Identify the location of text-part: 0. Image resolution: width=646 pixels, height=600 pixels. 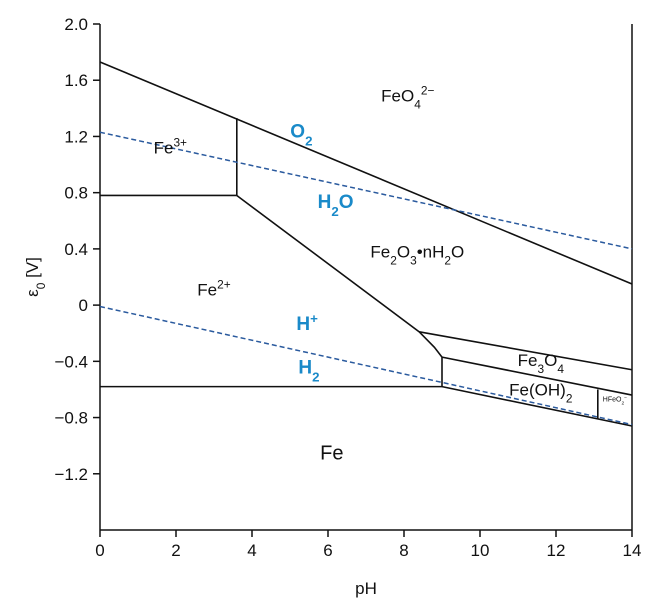
(41, 285).